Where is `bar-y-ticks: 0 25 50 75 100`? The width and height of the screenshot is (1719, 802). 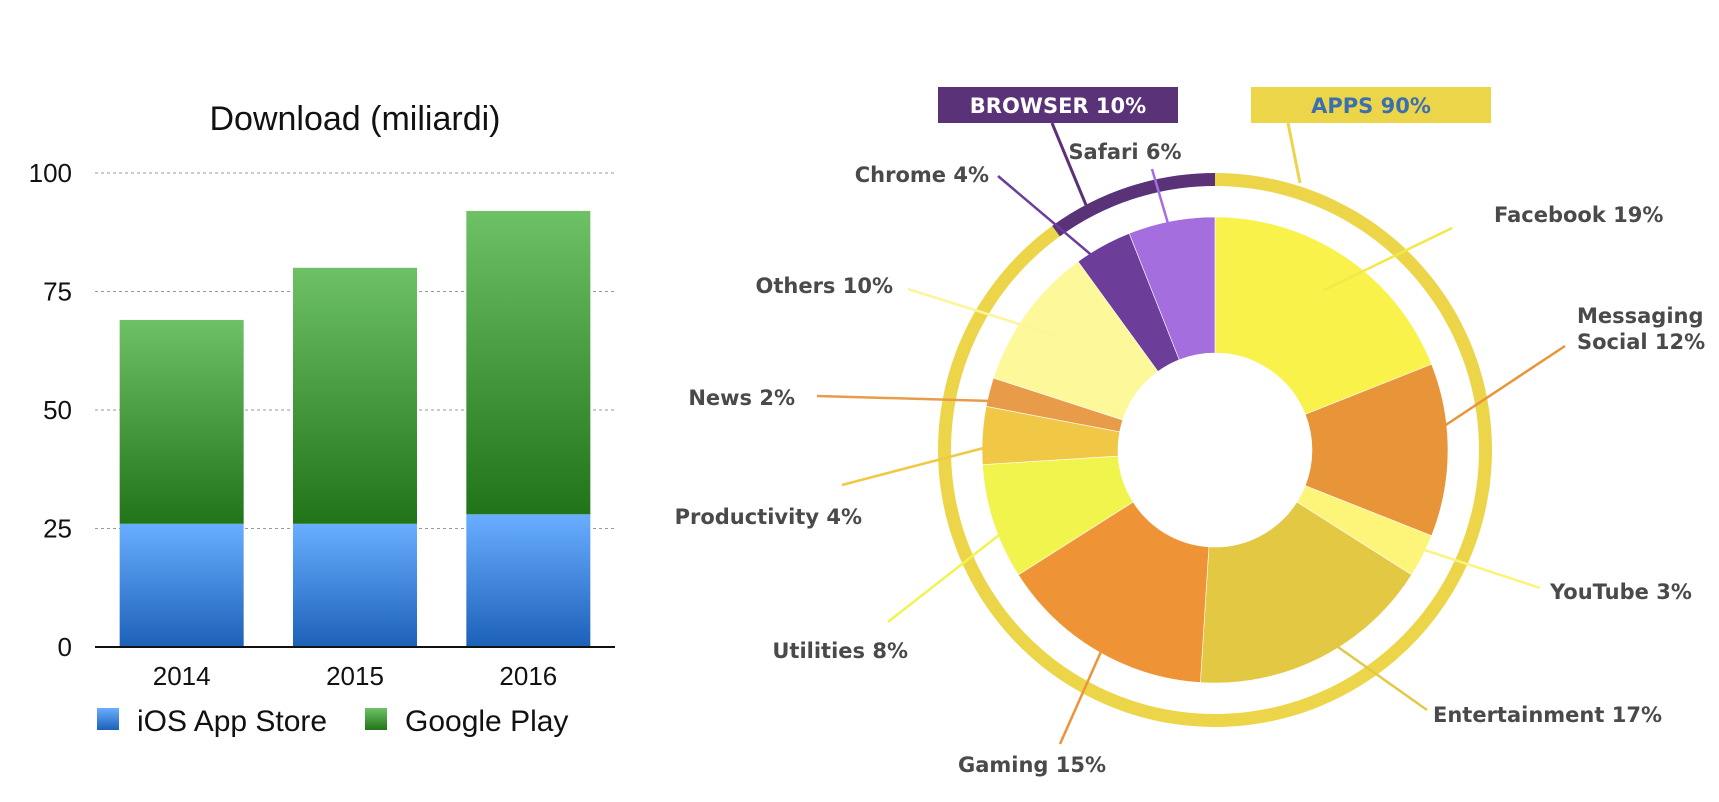
bar-y-ticks: 0 25 50 75 100 is located at coordinates (50, 410).